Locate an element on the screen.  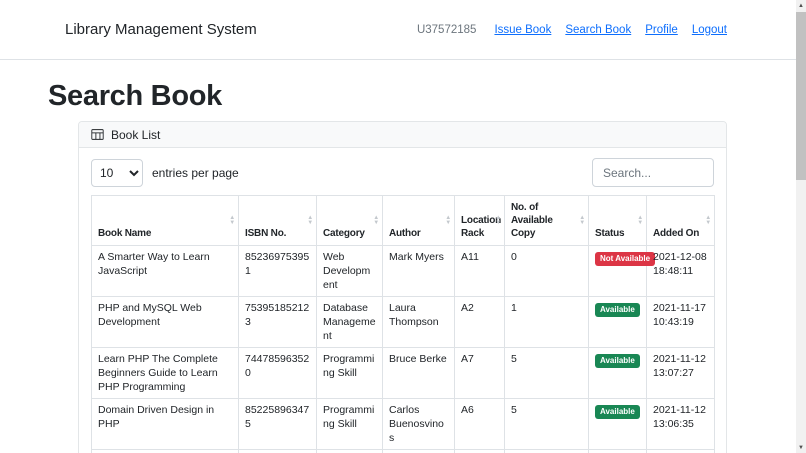
cell-isbn: 336985696363 is located at coordinates (277, 451).